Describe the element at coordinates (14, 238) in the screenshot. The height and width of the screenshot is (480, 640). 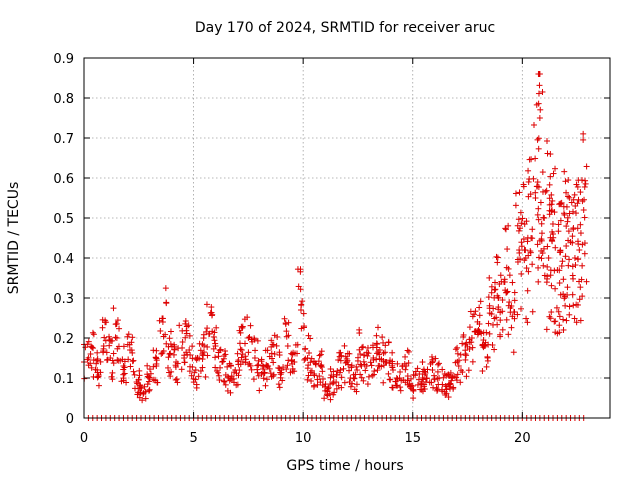
I see `y-axis-label: SRMTID / TECUs` at that location.